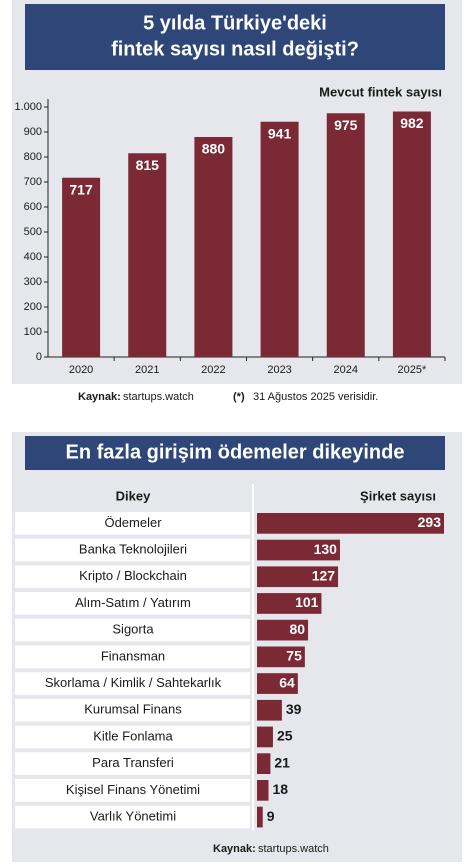 The width and height of the screenshot is (472, 867). I want to click on category-label: Finansman, so click(133, 655).